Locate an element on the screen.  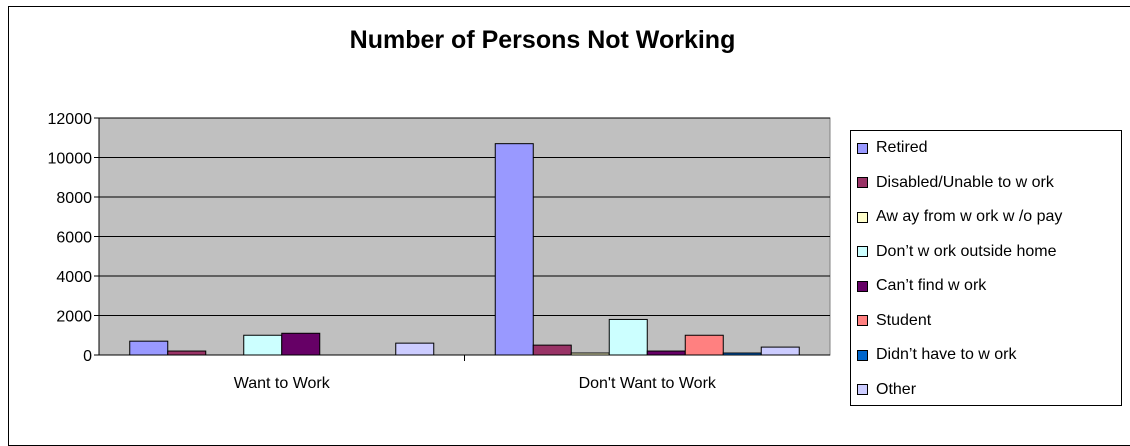
legend-item: Disabled/Unable to w ork is located at coordinates (955, 183).